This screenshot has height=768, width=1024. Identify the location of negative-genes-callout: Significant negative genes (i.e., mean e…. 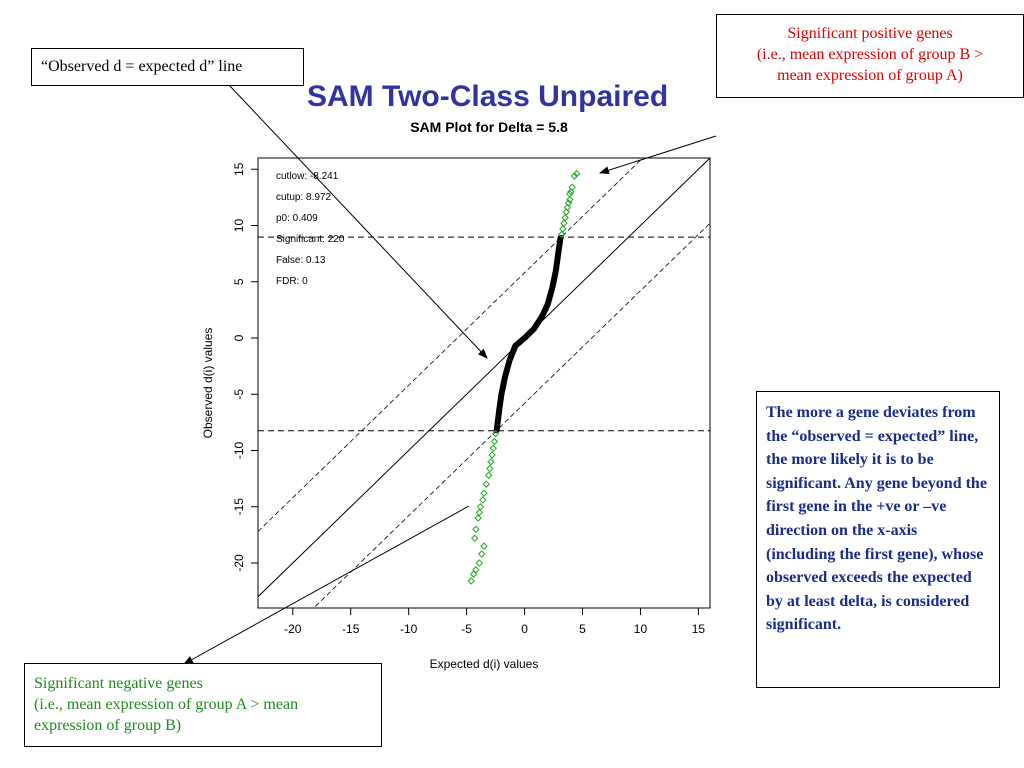
(203, 705).